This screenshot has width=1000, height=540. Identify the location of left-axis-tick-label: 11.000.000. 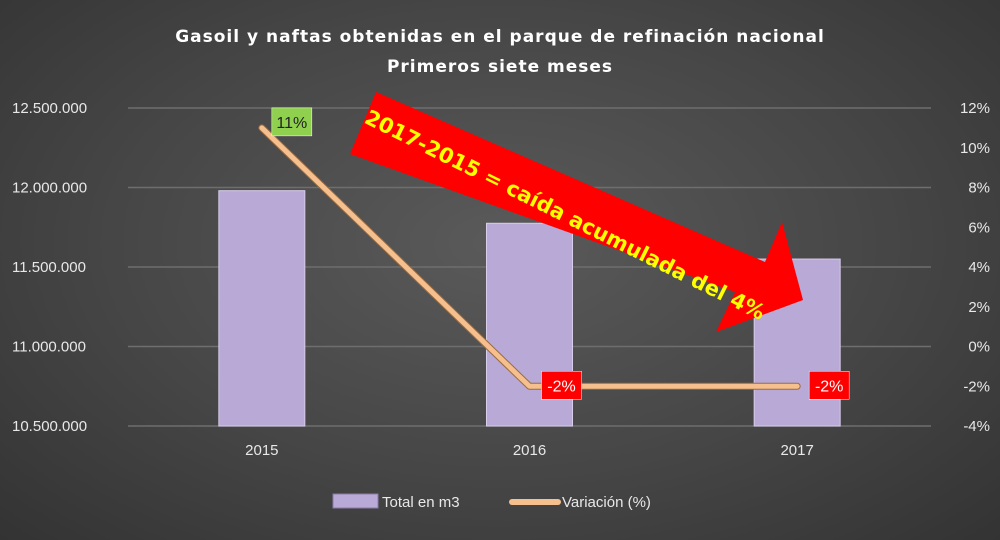
(49, 347).